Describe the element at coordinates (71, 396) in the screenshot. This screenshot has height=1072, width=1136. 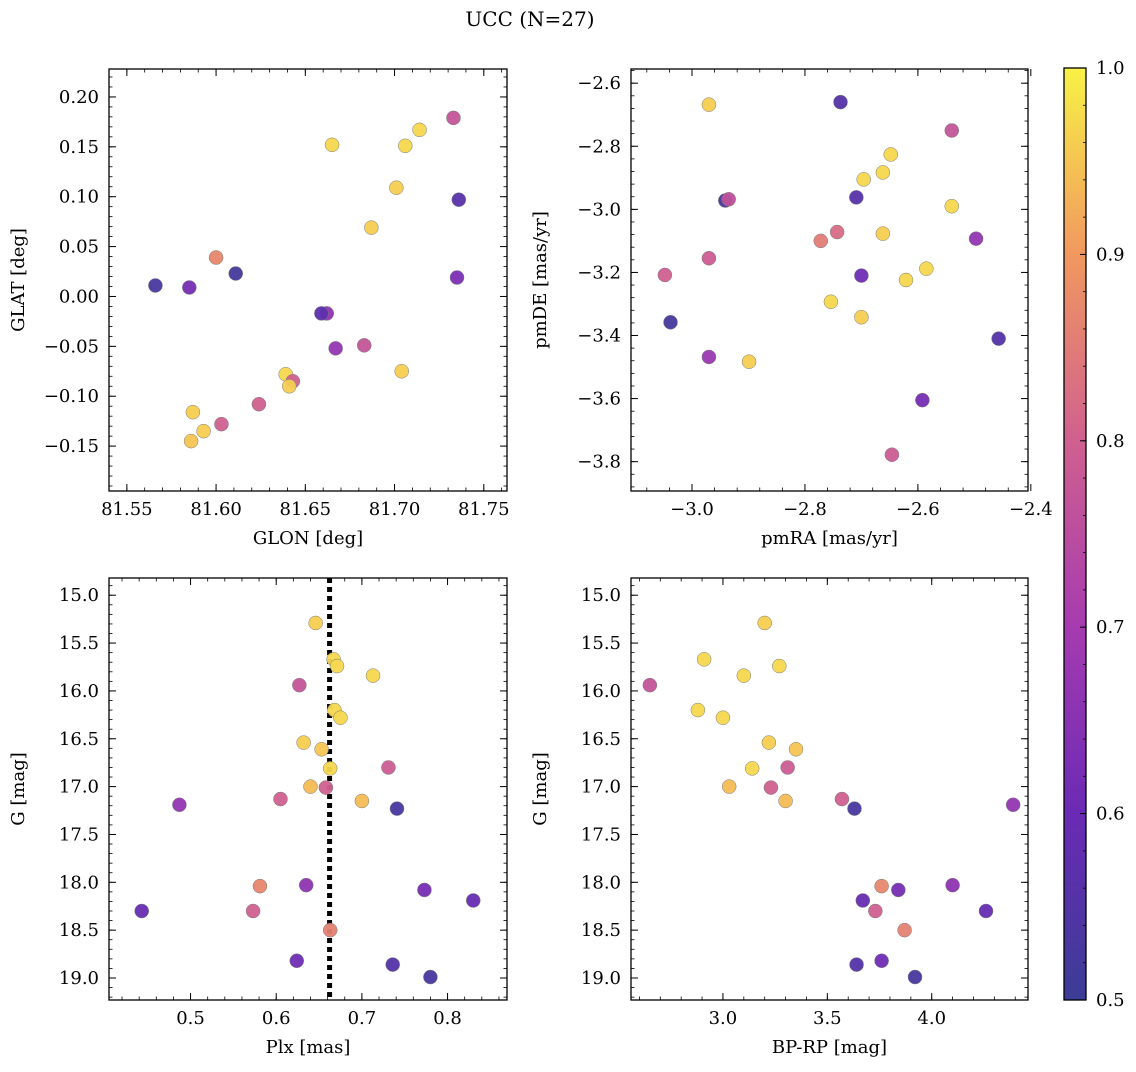
I see `y-tick-label: −0.10` at that location.